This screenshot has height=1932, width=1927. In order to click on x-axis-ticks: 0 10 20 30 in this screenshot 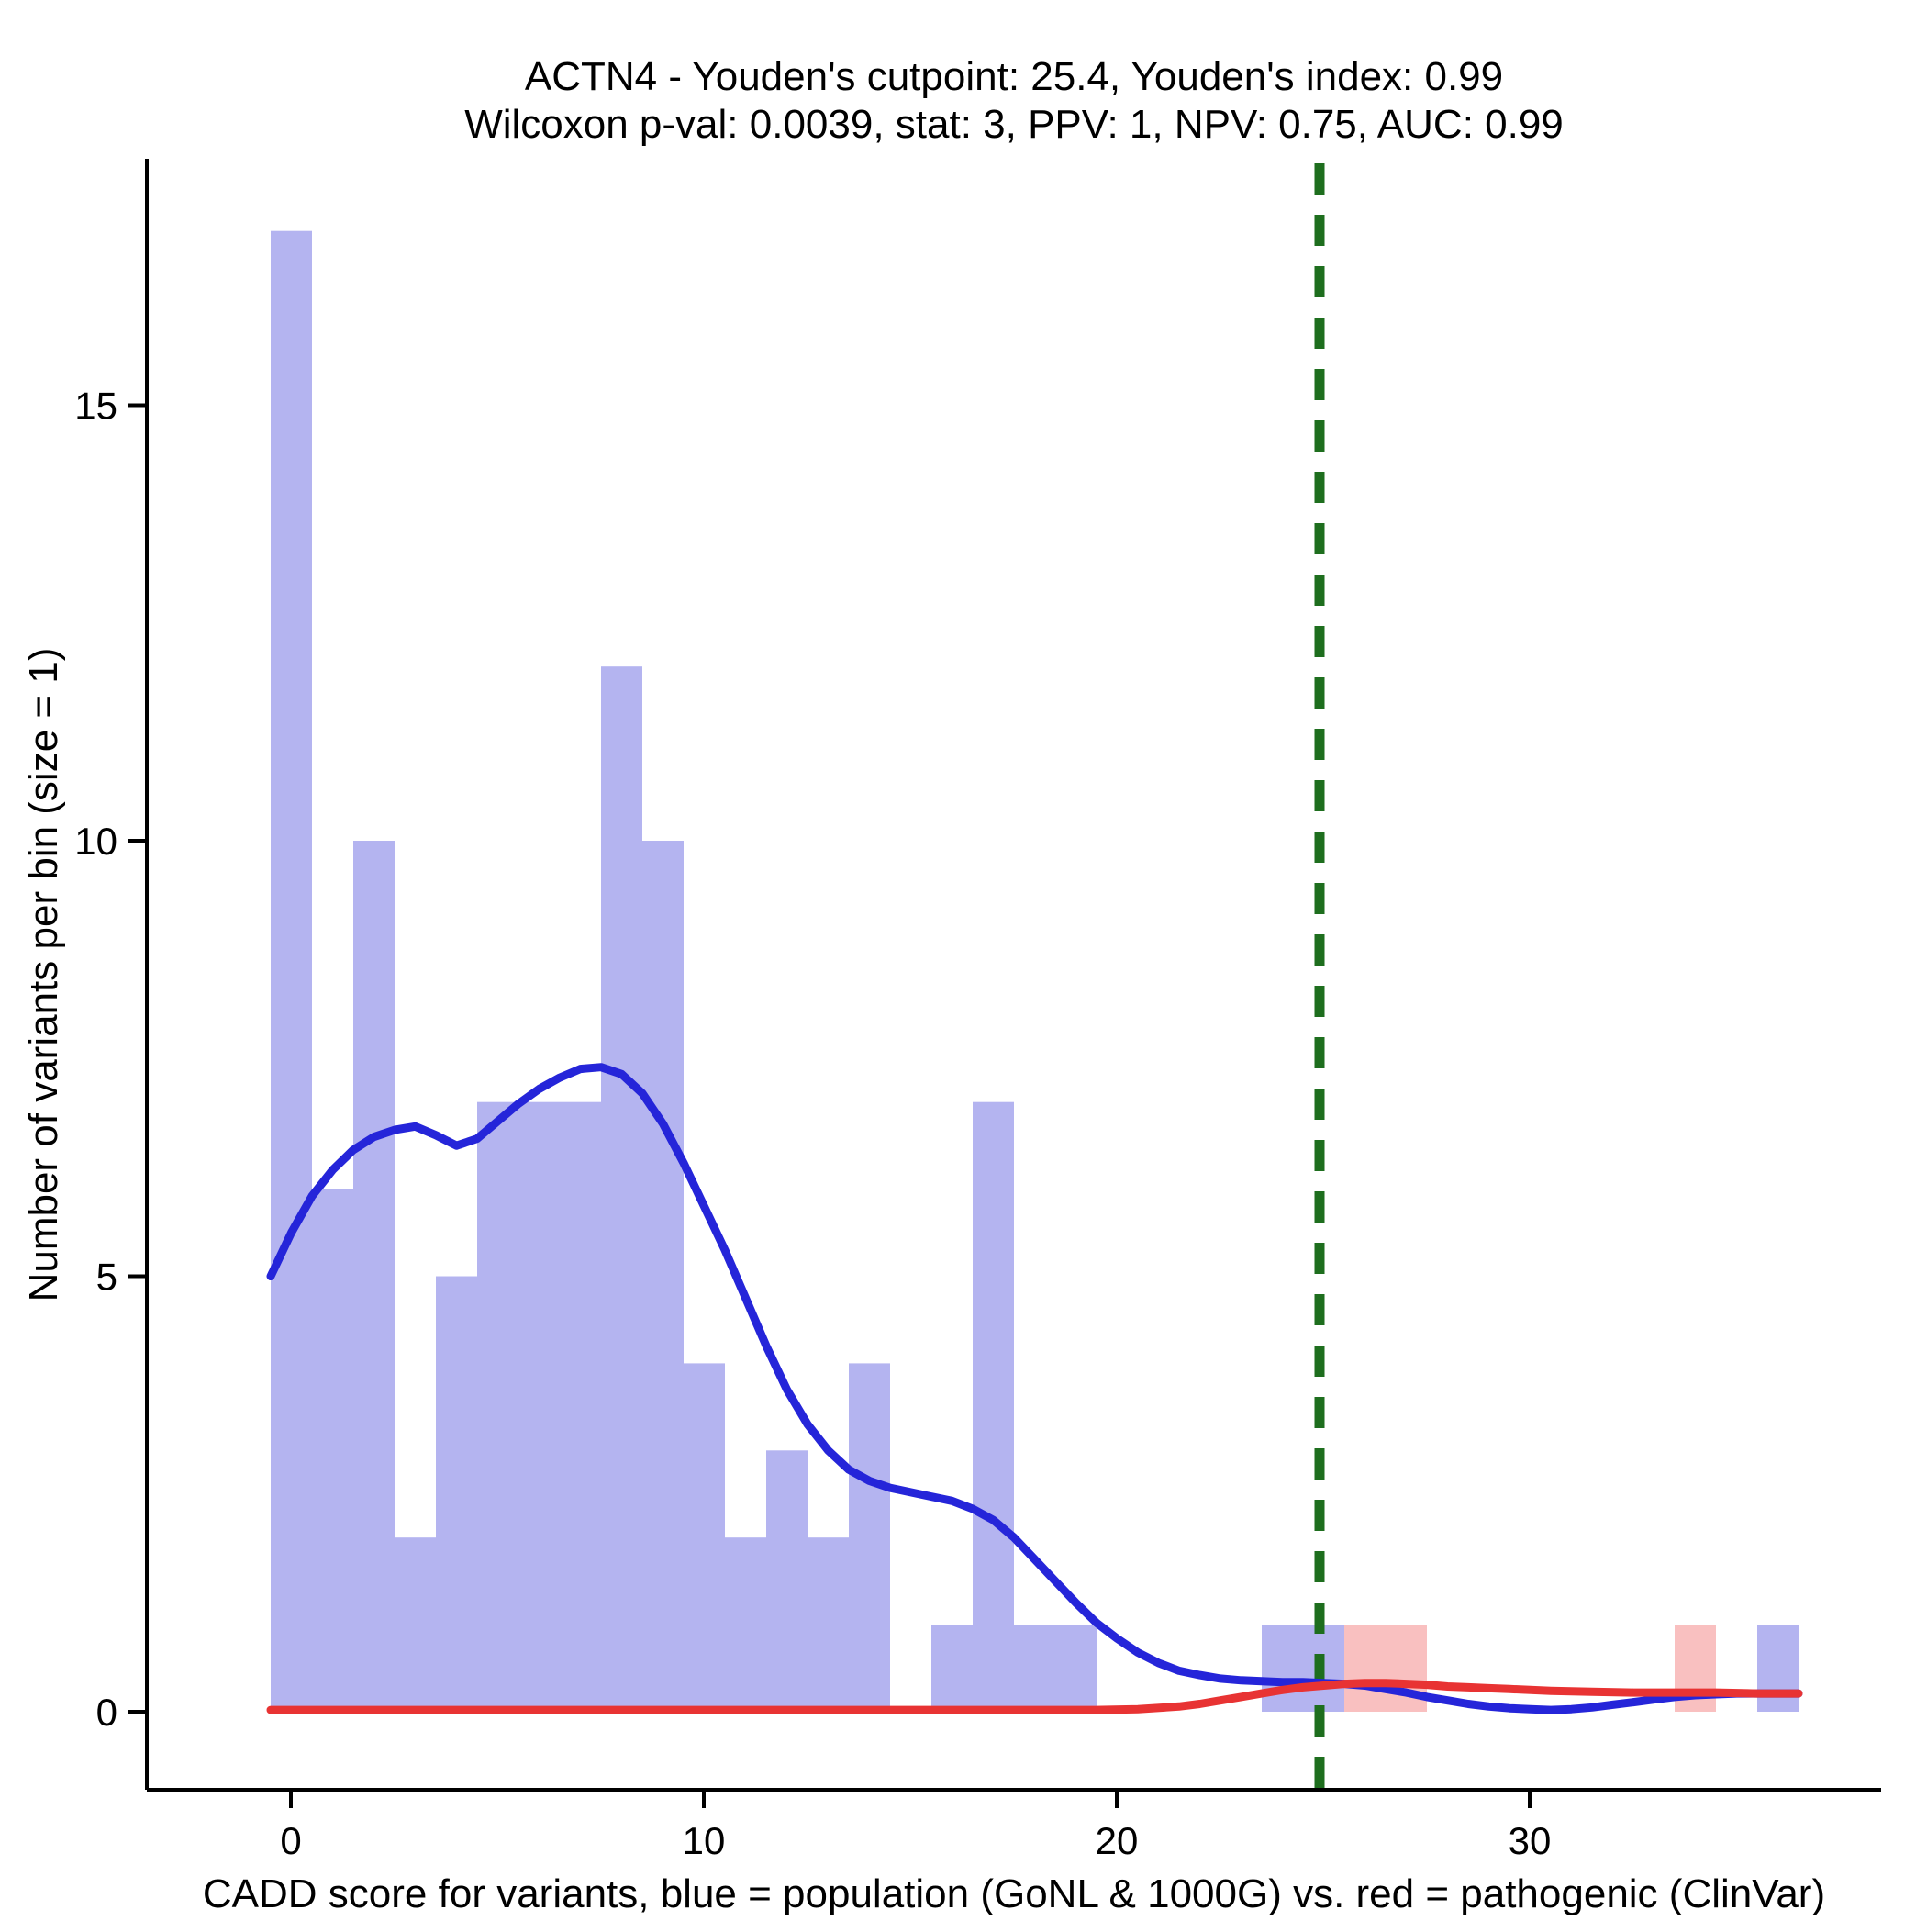, I will do `click(915, 1826)`.